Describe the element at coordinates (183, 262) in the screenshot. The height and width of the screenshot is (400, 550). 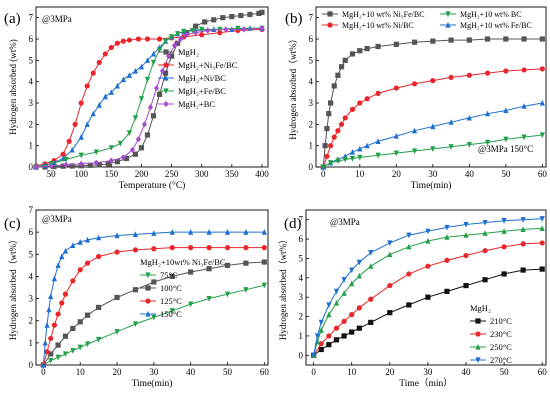
I see `legend-title: MgH₂+10wt% Ni₃Fe/BC` at that location.